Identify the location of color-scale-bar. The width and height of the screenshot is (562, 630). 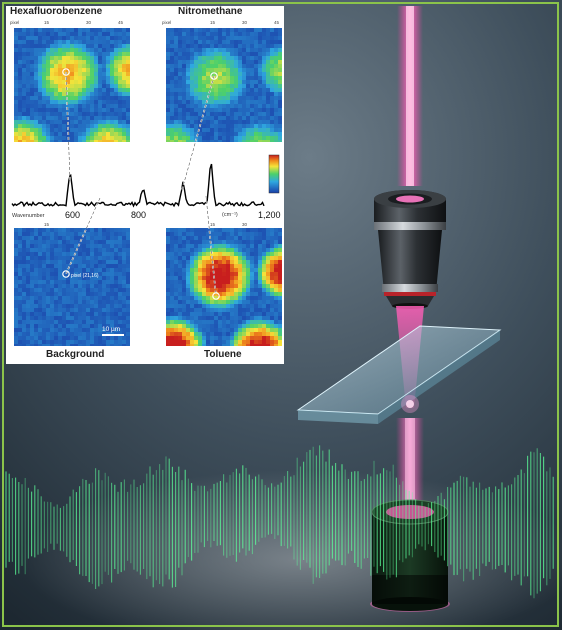
(274, 174).